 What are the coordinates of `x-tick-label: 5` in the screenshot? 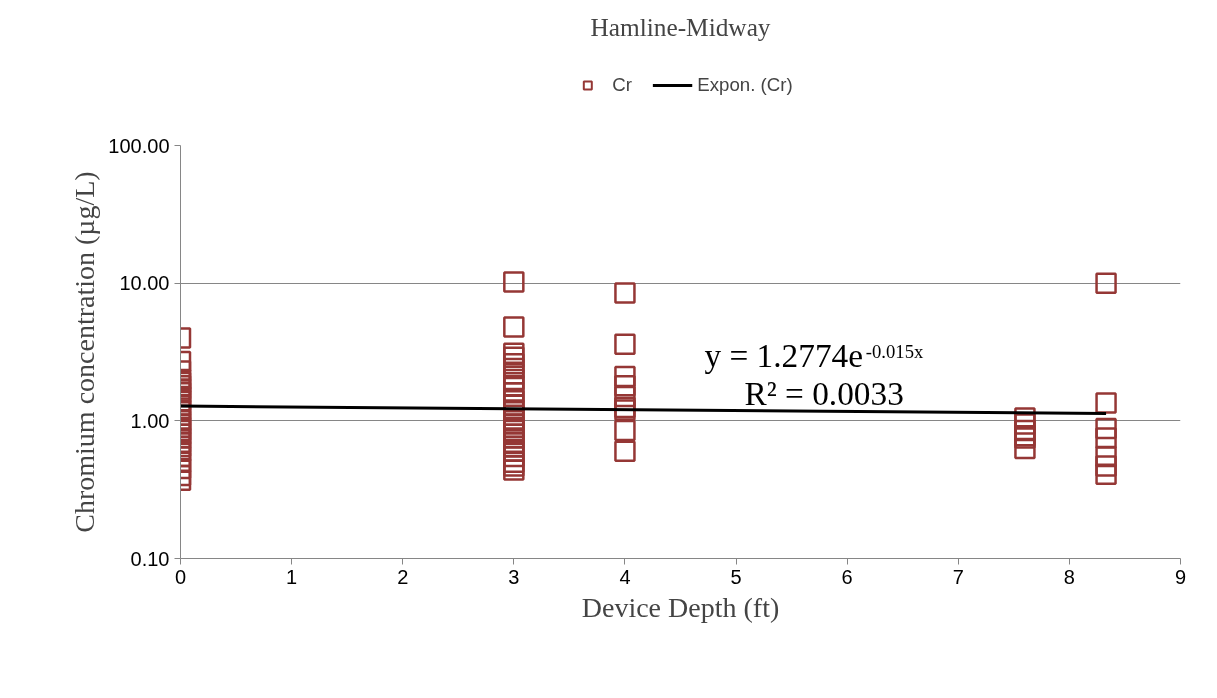 It's located at (736, 576).